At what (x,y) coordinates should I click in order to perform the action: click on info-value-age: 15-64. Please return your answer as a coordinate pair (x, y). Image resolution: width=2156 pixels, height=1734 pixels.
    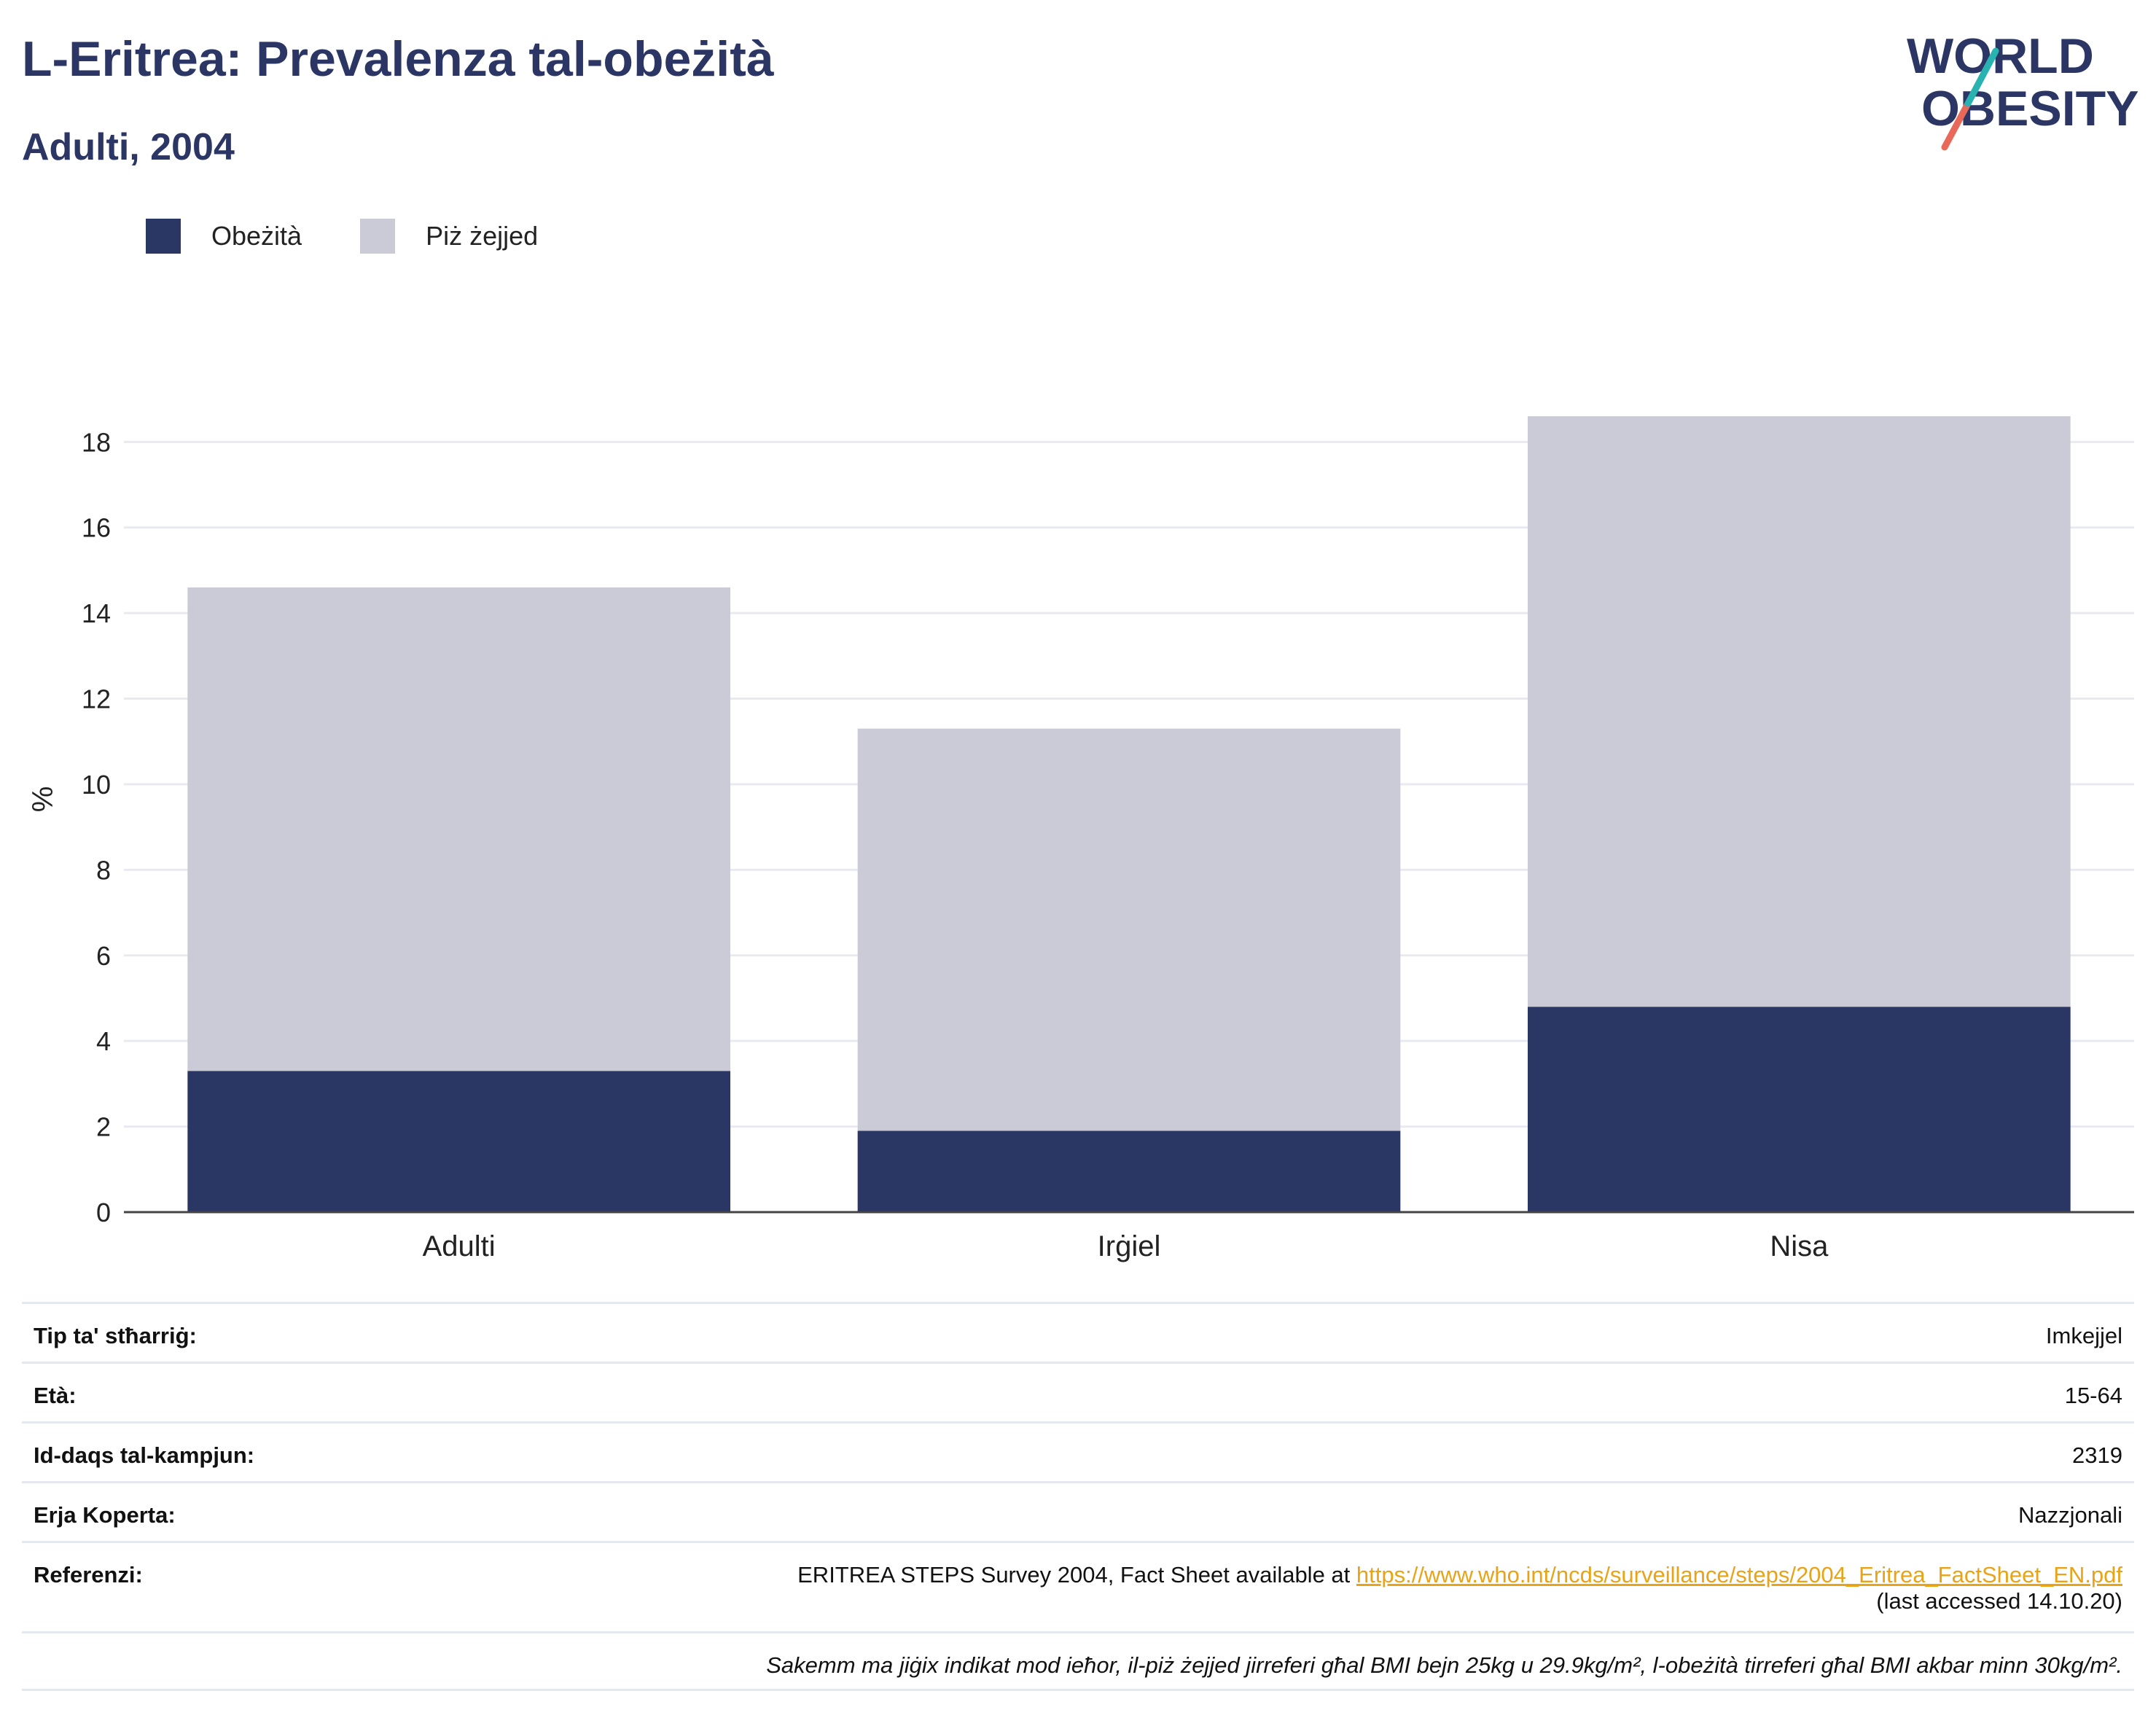
    Looking at the image, I should click on (2093, 1395).